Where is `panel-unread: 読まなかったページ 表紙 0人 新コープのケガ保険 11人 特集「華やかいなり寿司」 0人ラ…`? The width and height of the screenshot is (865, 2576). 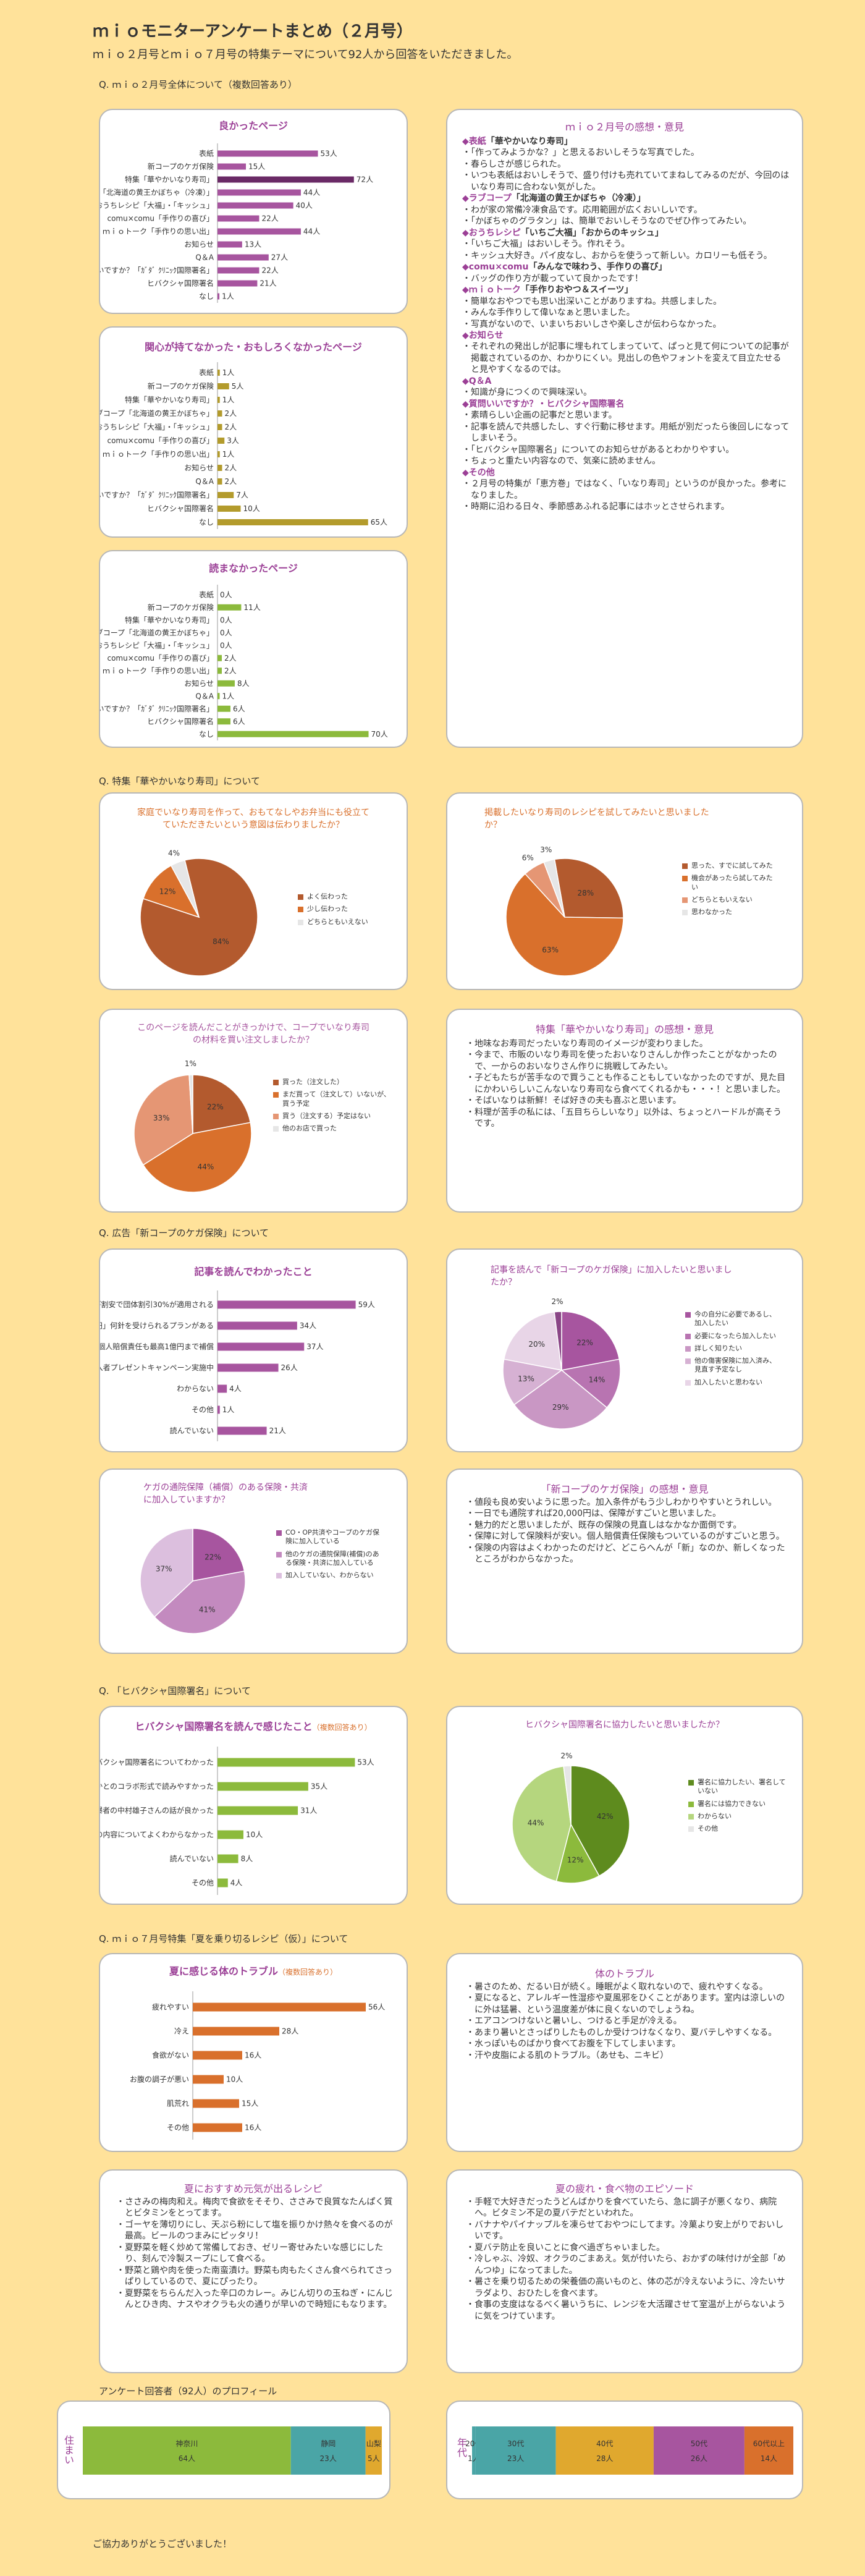
panel-unread: 読まなかったページ 表紙 0人 新コープのケガ保険 11人 特集「華やかいなり寿司」 0人ラ… is located at coordinates (254, 649).